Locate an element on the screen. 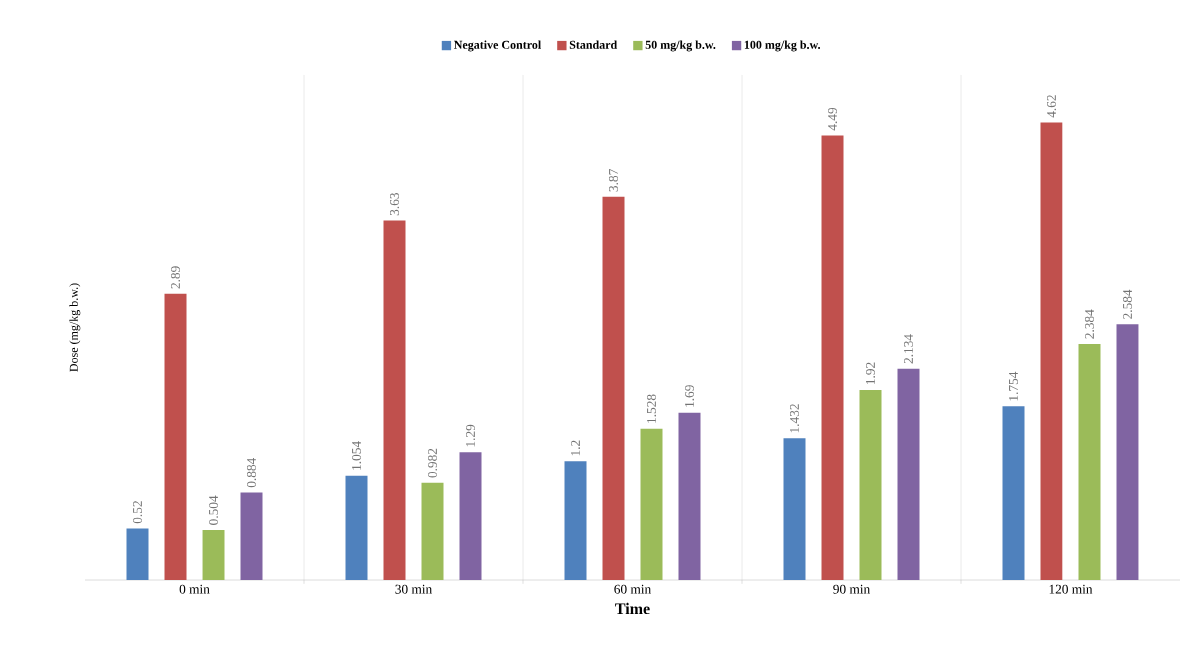 The width and height of the screenshot is (1192, 669). data-label: 4.49 is located at coordinates (833, 119).